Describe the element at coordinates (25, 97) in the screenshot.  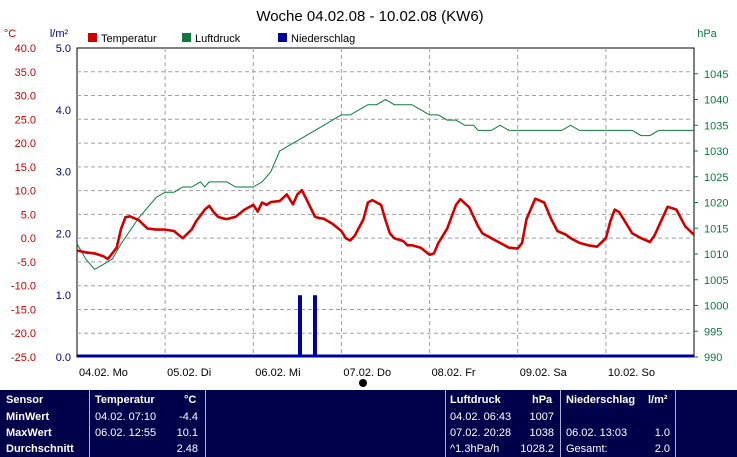
I see `temperature-tick-label: 30.0` at that location.